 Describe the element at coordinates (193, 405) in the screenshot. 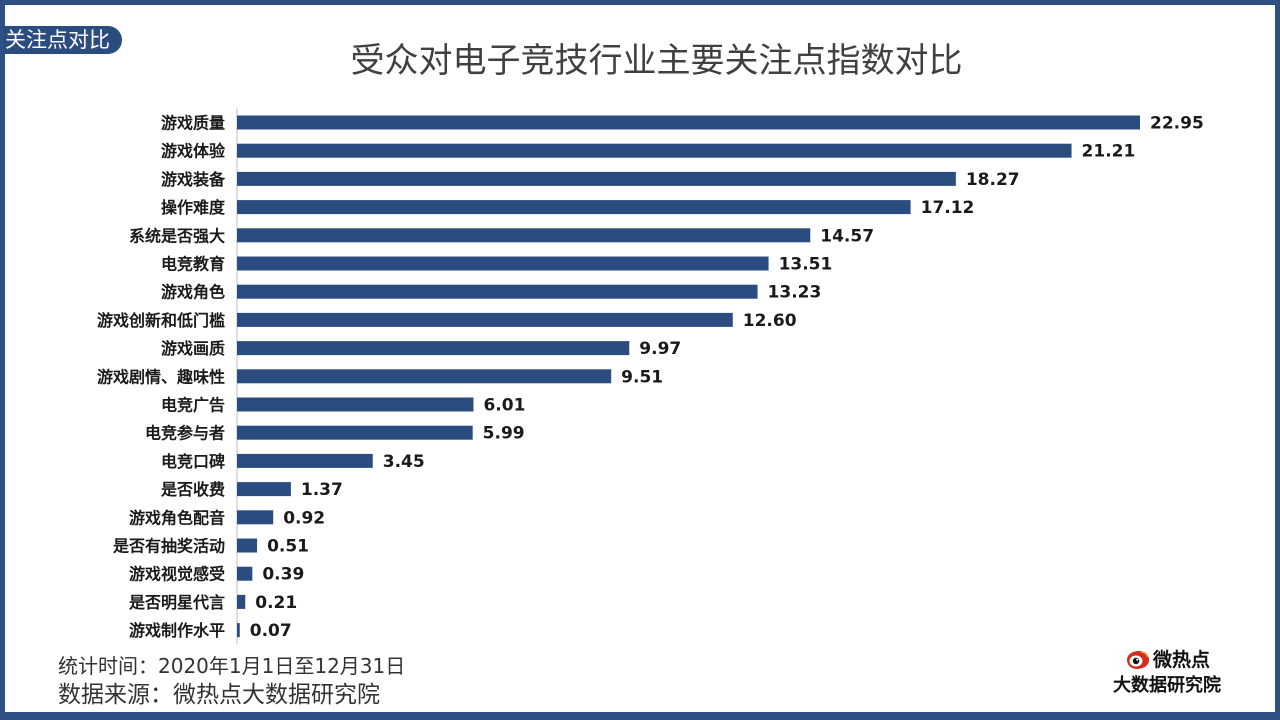

I see `category-label: 电竞广告` at that location.